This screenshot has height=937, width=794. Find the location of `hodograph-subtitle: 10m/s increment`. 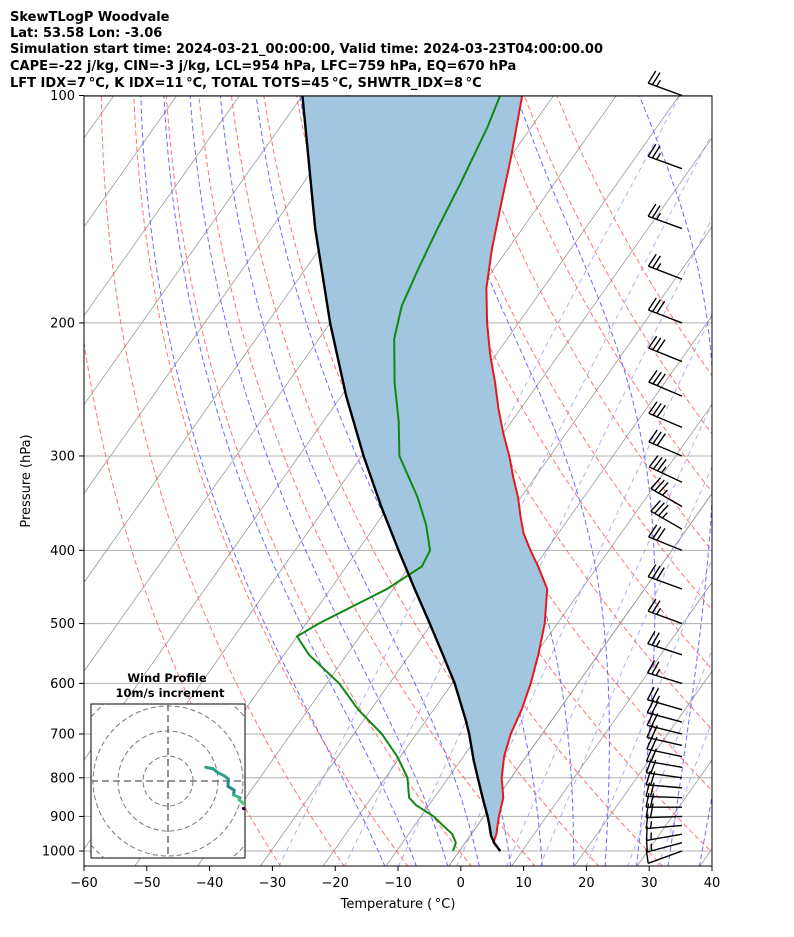

hodograph-subtitle: 10m/s increment is located at coordinates (170, 693).